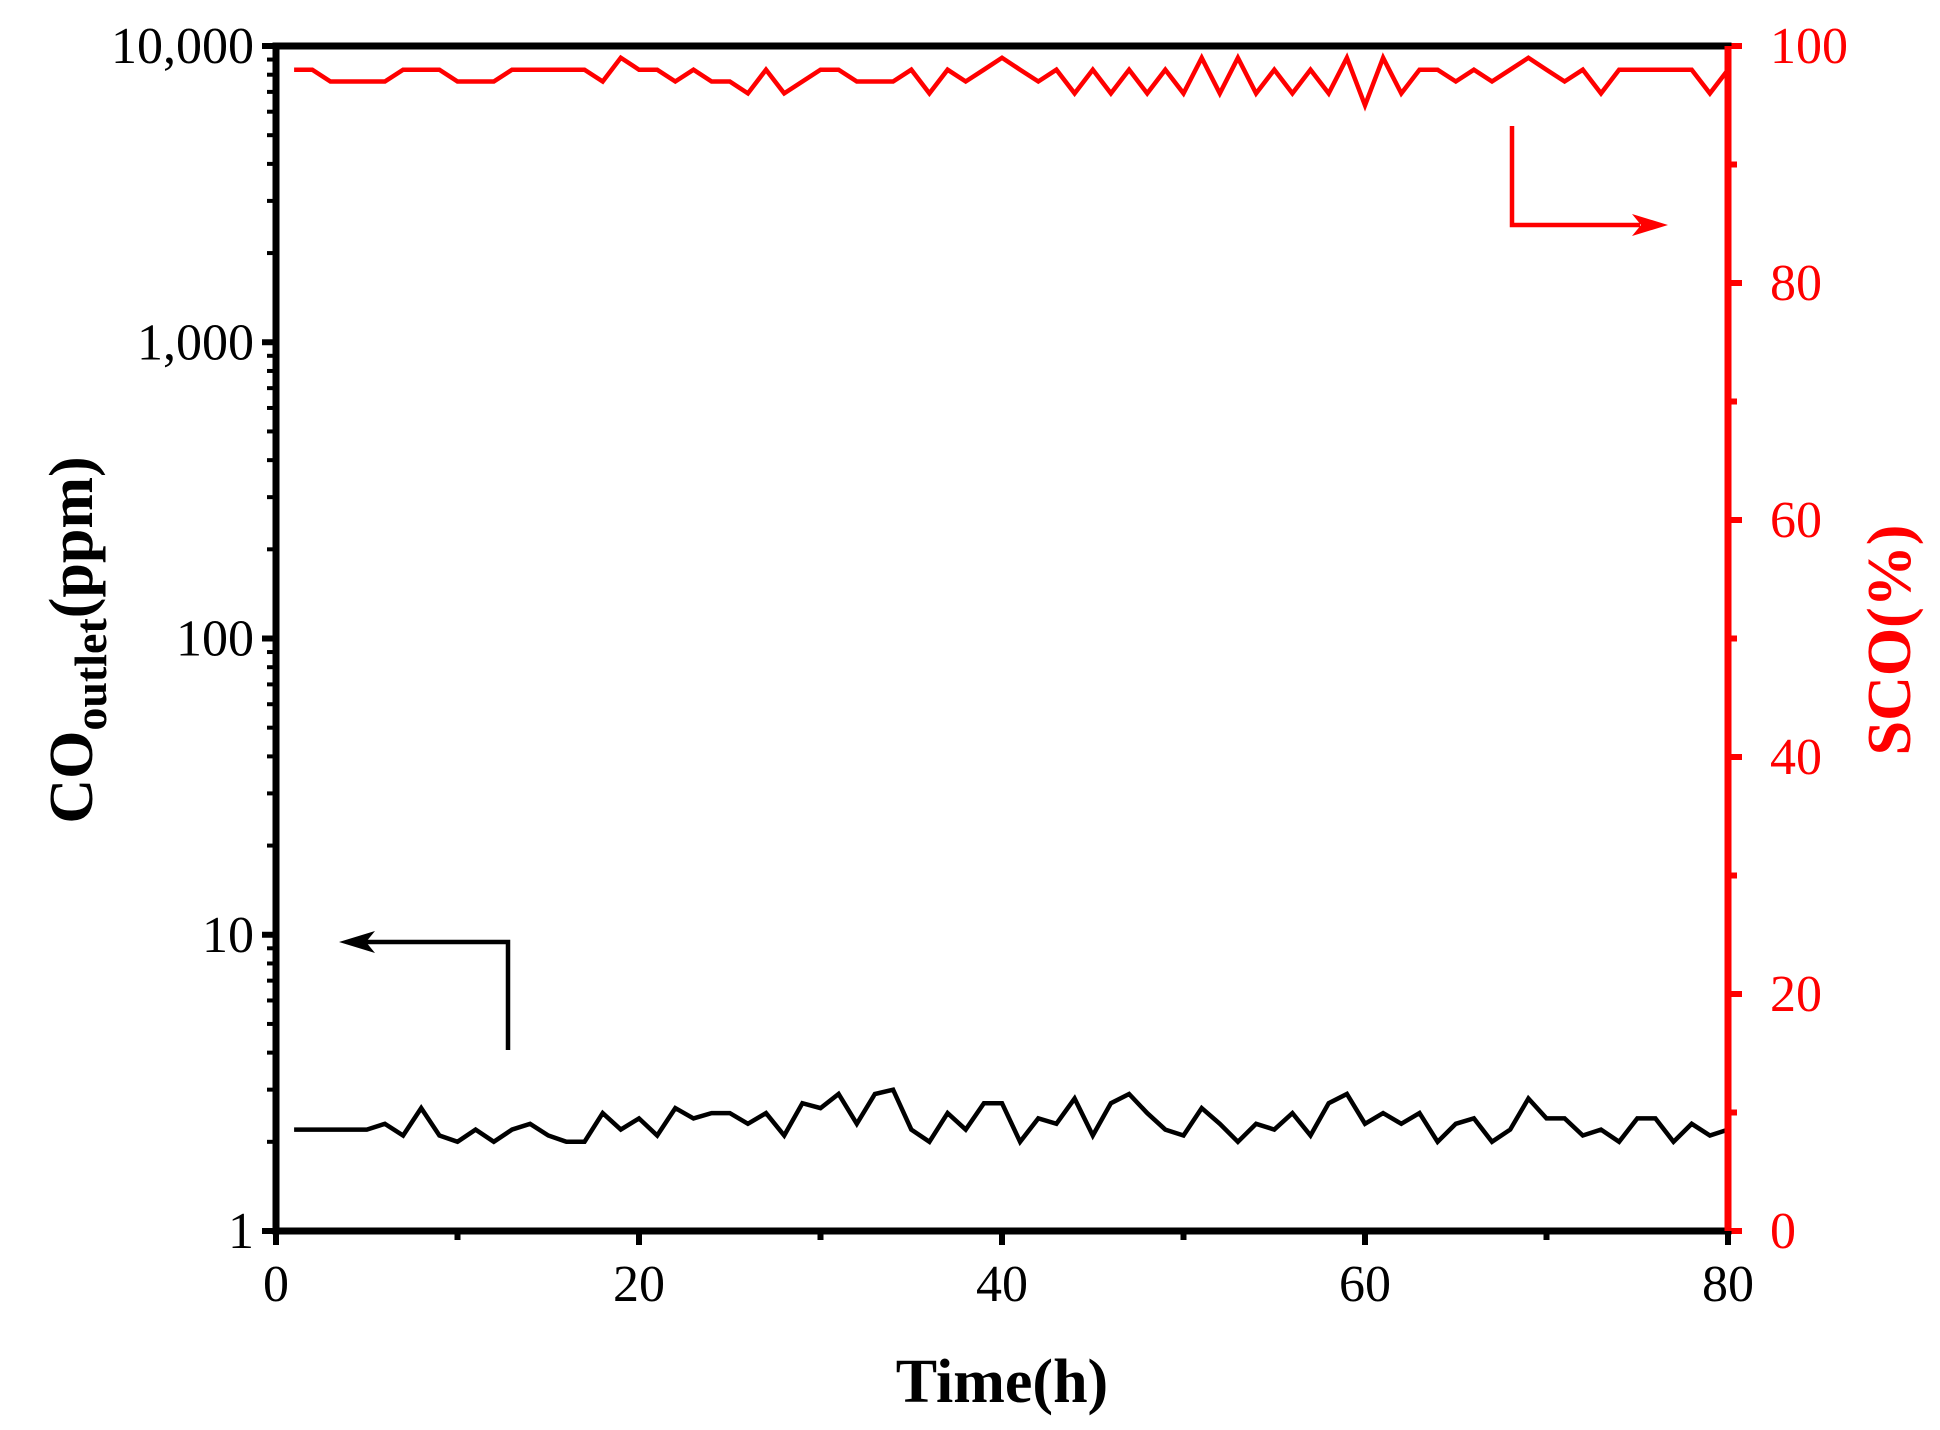 The width and height of the screenshot is (1940, 1430). I want to click on right-y-tick-label: 80, so click(1796, 283).